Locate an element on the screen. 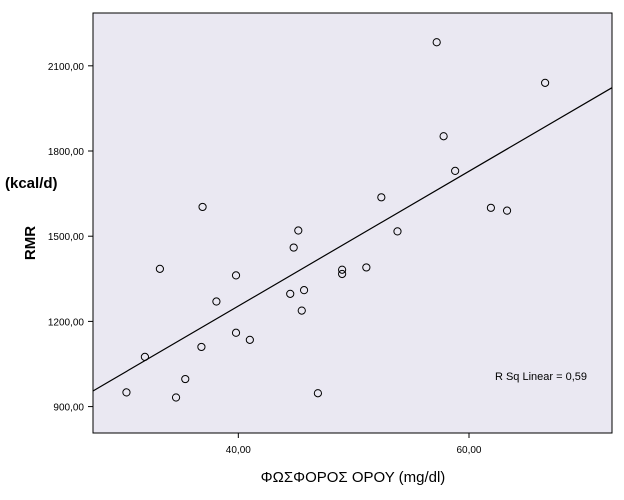 Image resolution: width=624 pixels, height=500 pixels. y-axis: 900,00 1200,00 1500,00 1800,00 2100,00 is located at coordinates (70, 238).